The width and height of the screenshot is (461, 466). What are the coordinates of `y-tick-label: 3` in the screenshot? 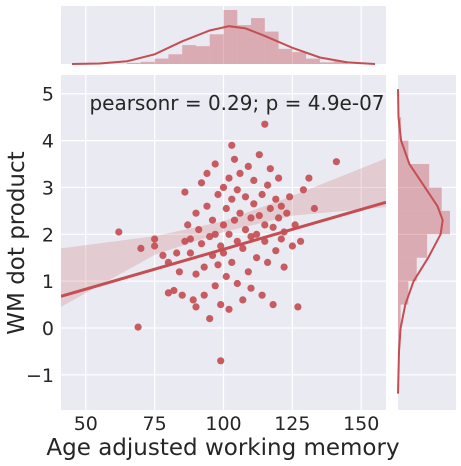 It's located at (48, 188).